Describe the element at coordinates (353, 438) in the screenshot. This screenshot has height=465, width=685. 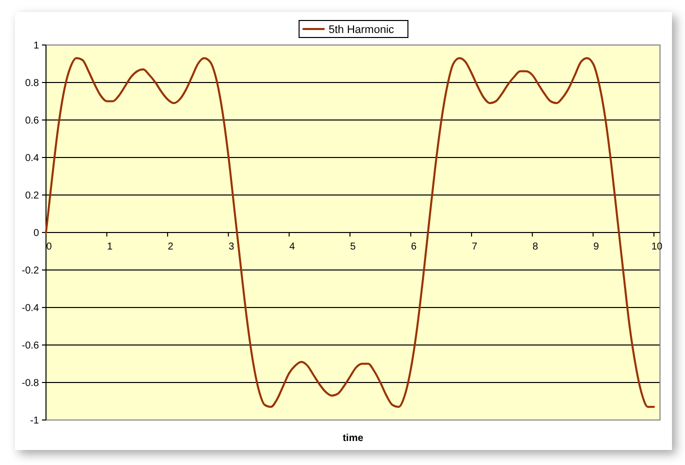
I see `x-axis-title: time` at that location.